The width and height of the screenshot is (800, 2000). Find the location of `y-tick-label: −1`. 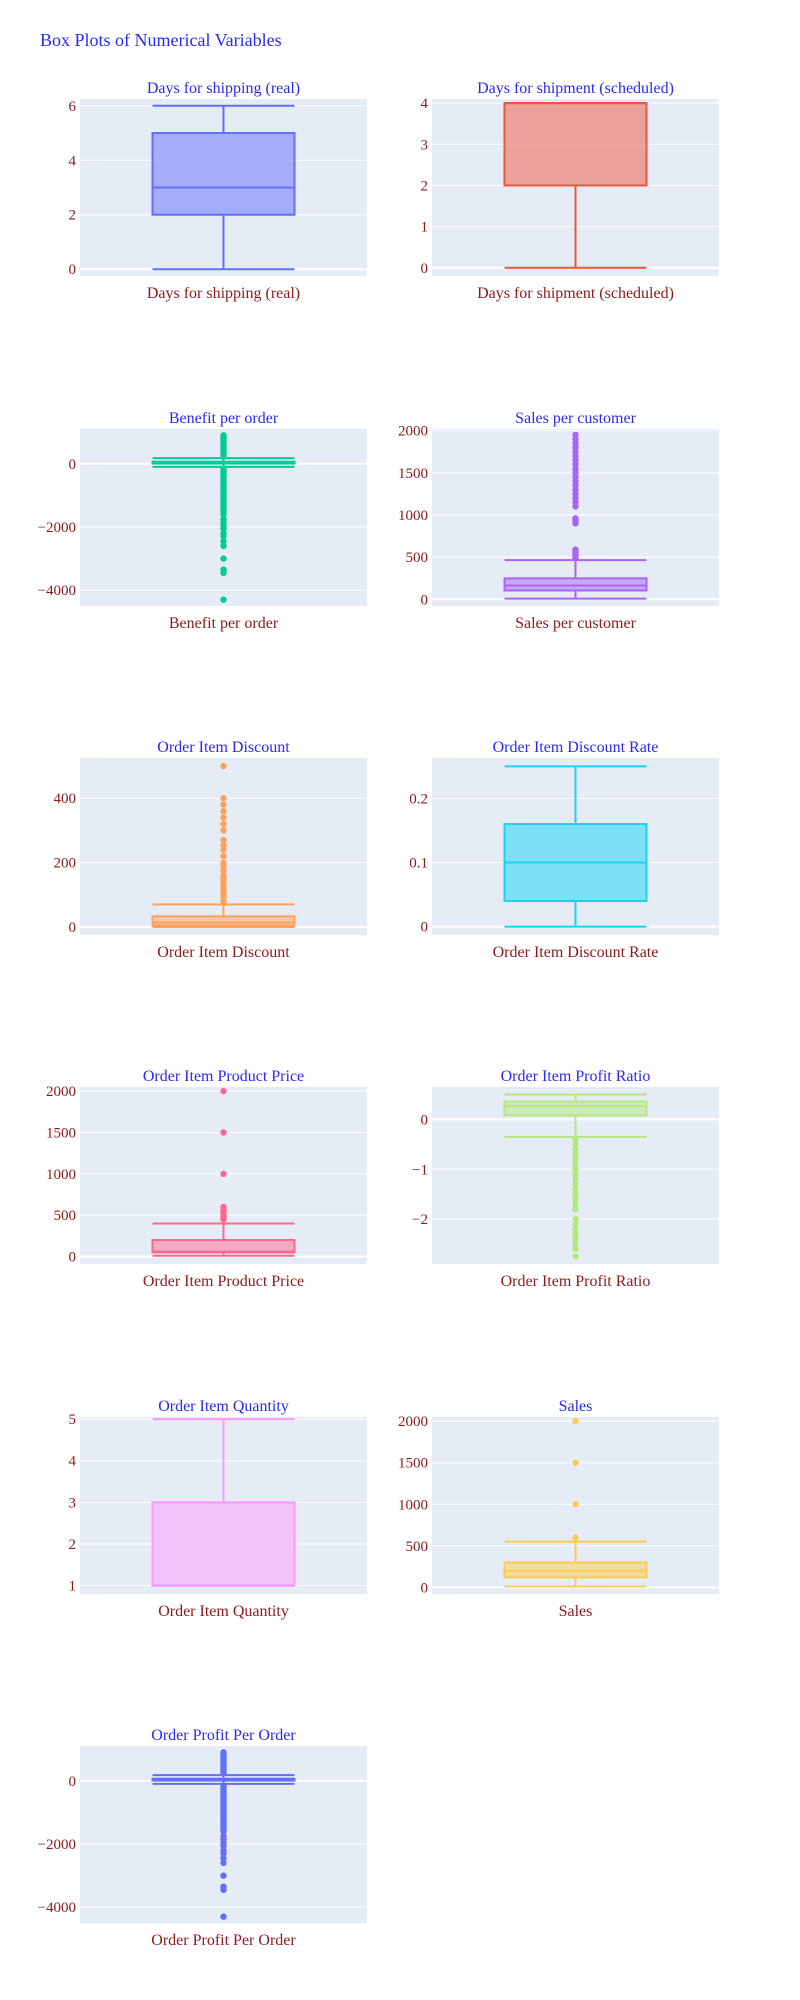

y-tick-label: −1 is located at coordinates (420, 1170).